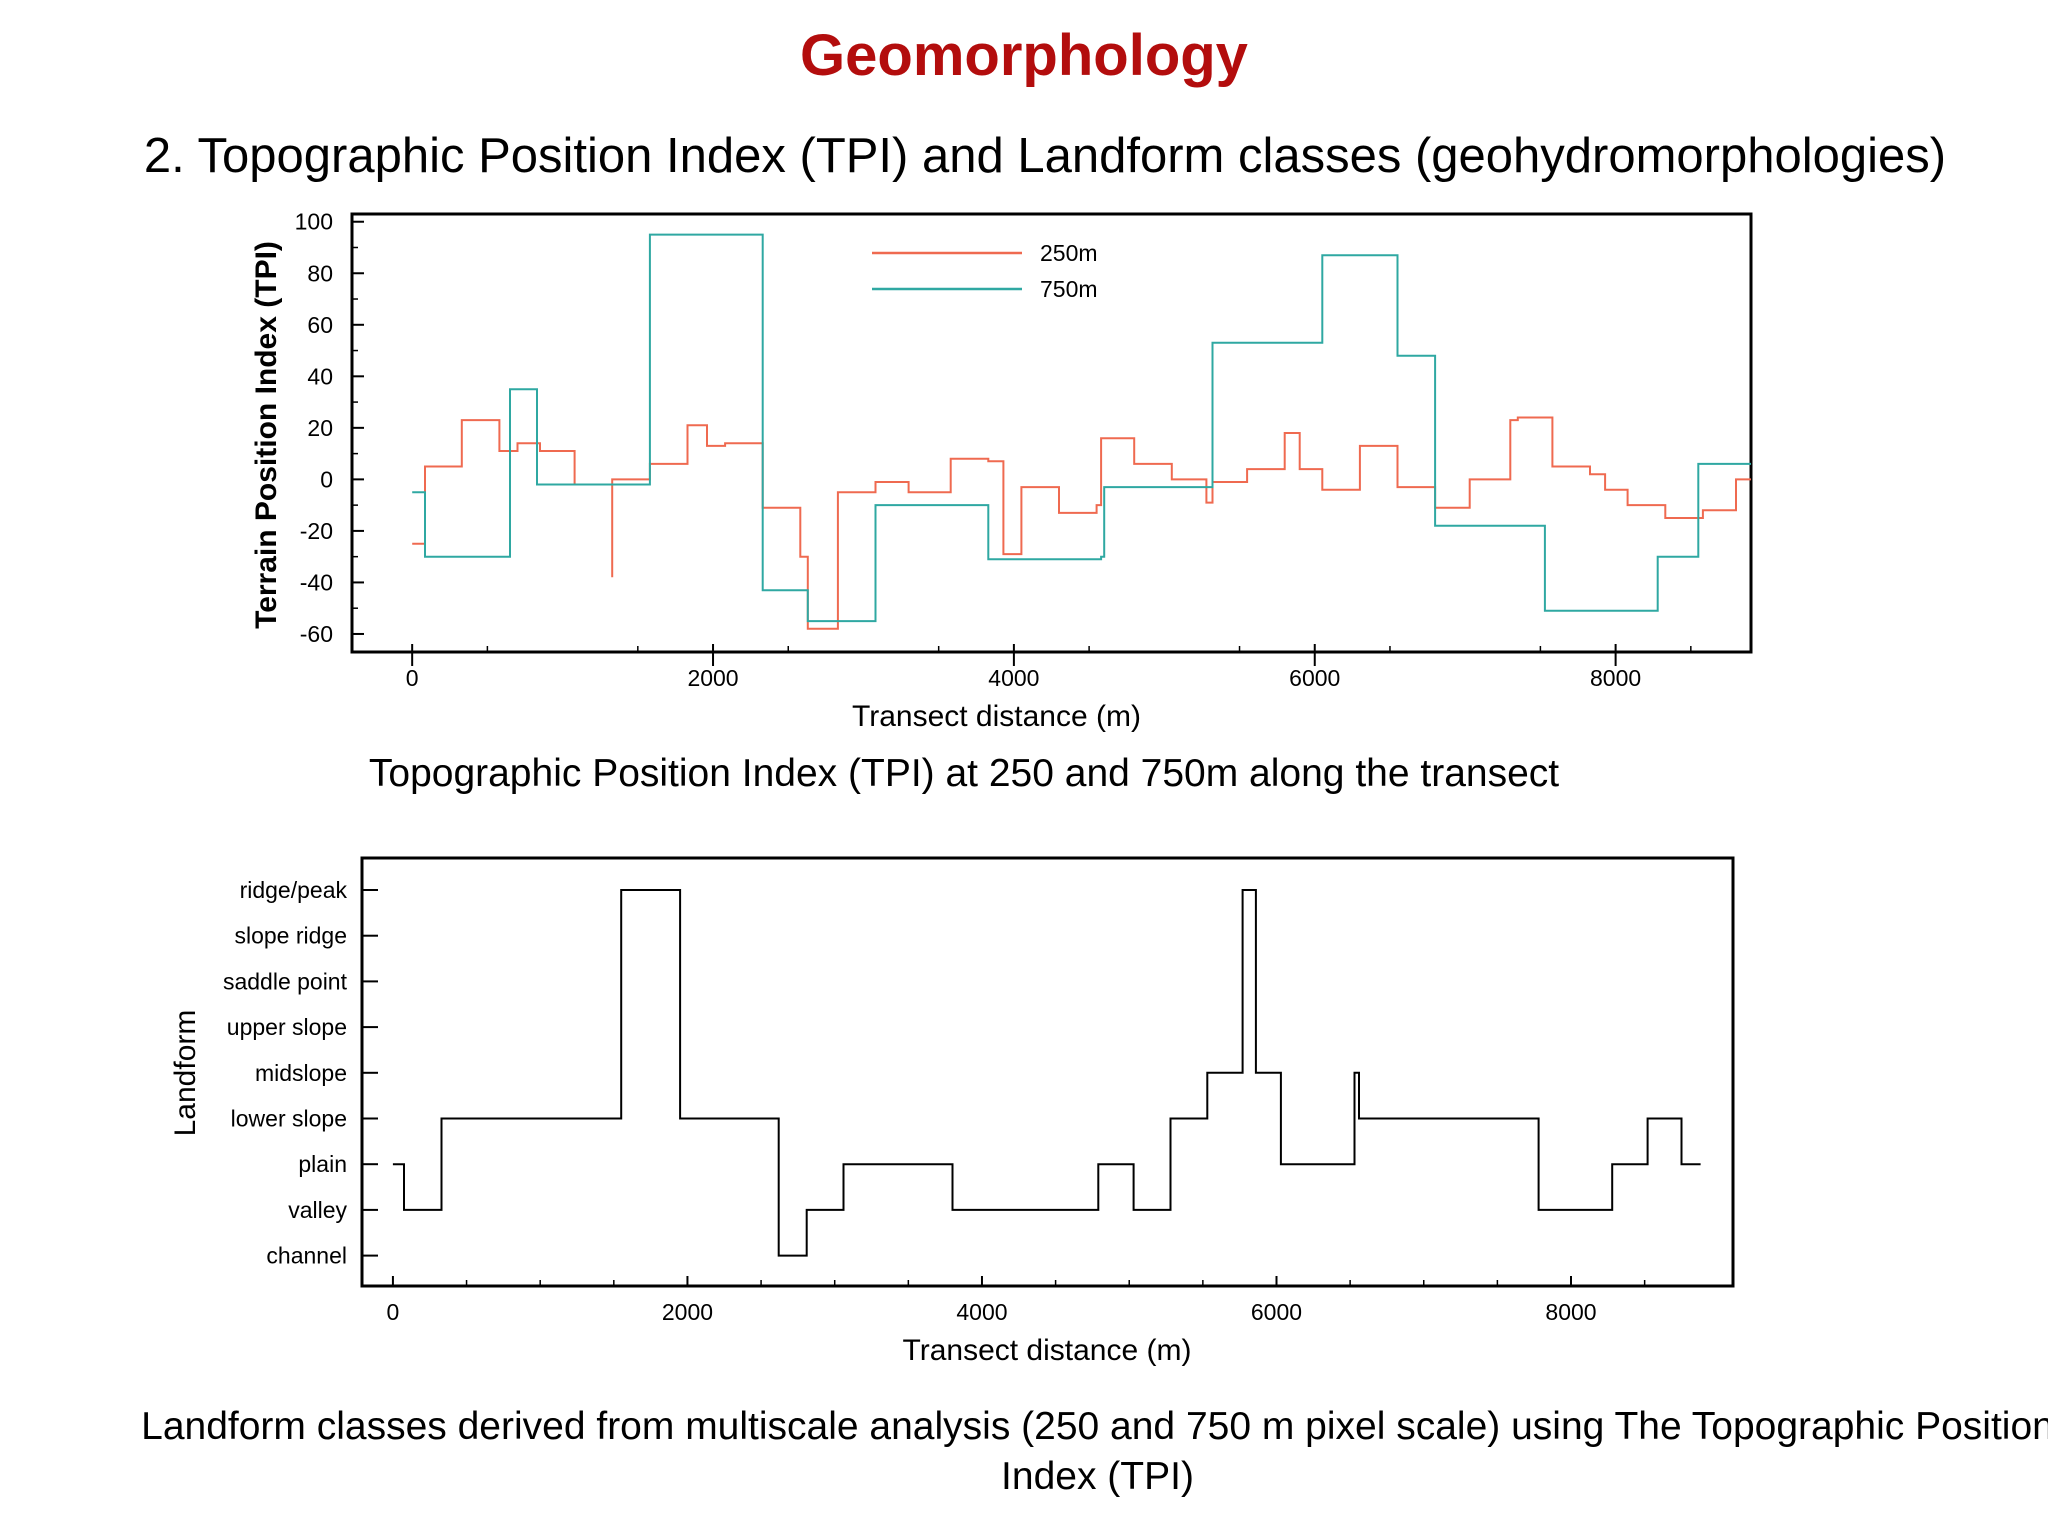 The height and width of the screenshot is (1536, 2048). What do you see at coordinates (712, 678) in the screenshot?
I see `tpi-x-tick-label: 2000` at bounding box center [712, 678].